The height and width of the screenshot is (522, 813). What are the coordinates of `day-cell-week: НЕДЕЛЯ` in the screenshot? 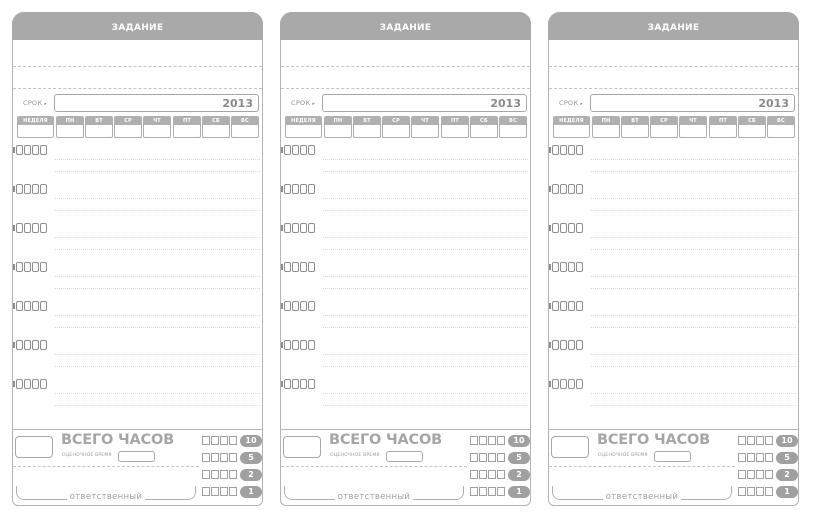 It's located at (35, 127).